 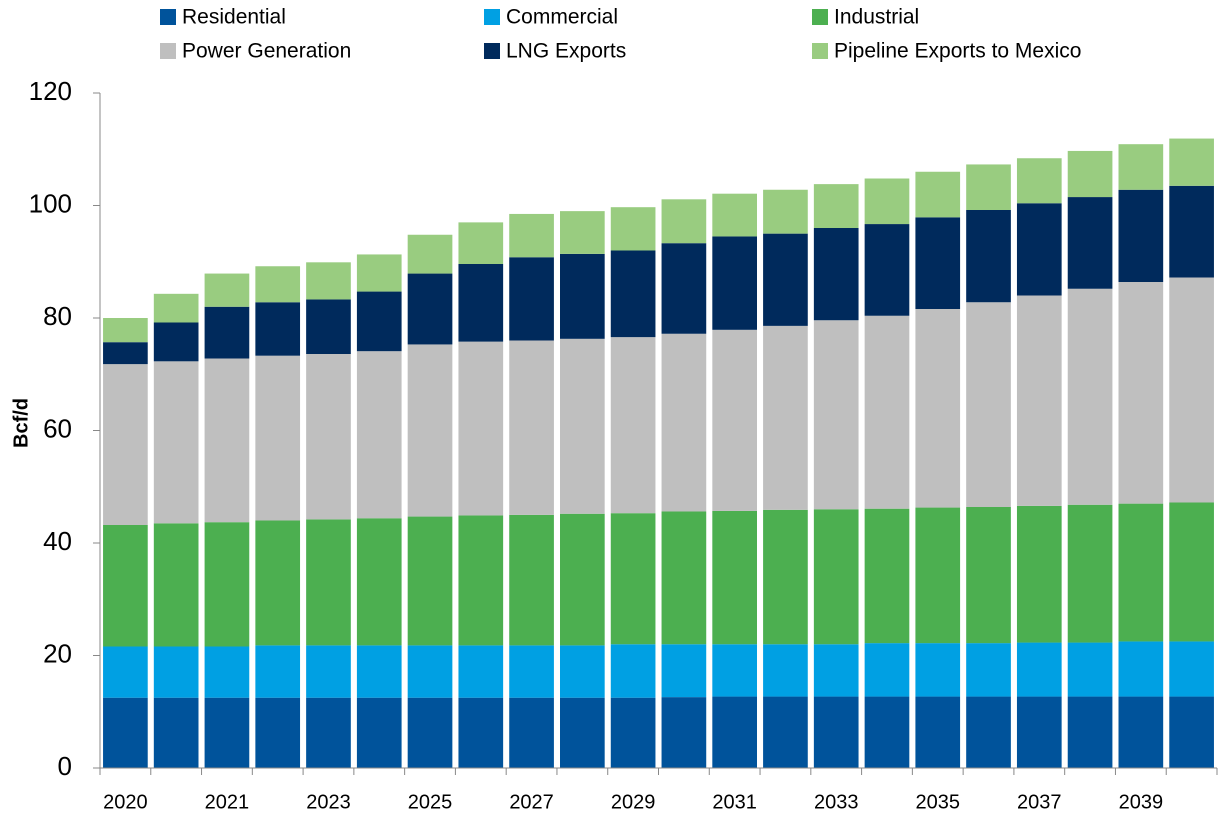 What do you see at coordinates (566, 51) in the screenshot?
I see `legend-label: LNG Exports` at bounding box center [566, 51].